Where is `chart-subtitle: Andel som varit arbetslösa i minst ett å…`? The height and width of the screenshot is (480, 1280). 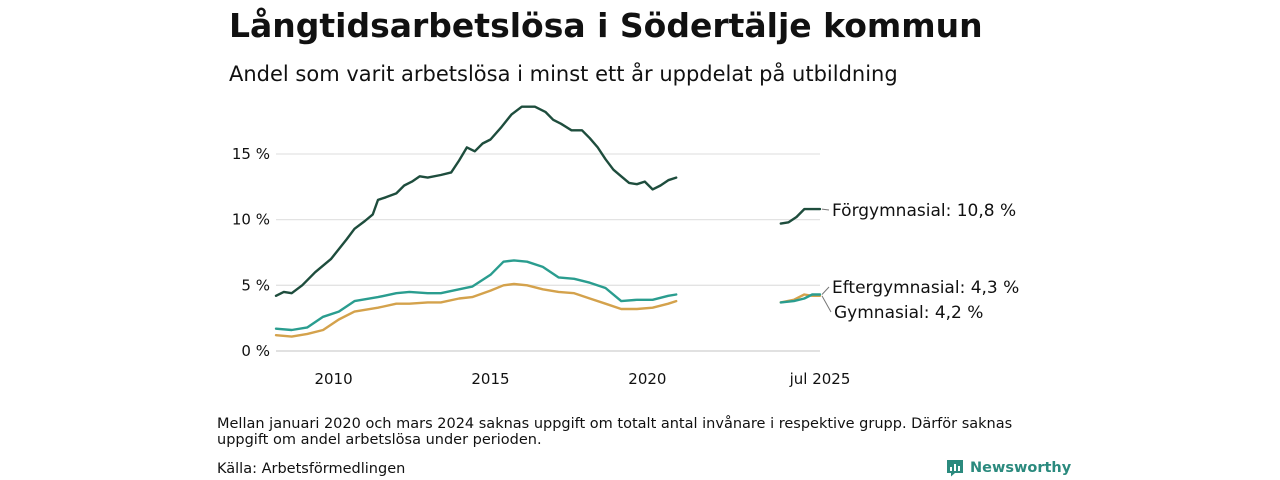
chart-subtitle: Andel som varit arbetslösa i minst ett å… is located at coordinates (563, 74).